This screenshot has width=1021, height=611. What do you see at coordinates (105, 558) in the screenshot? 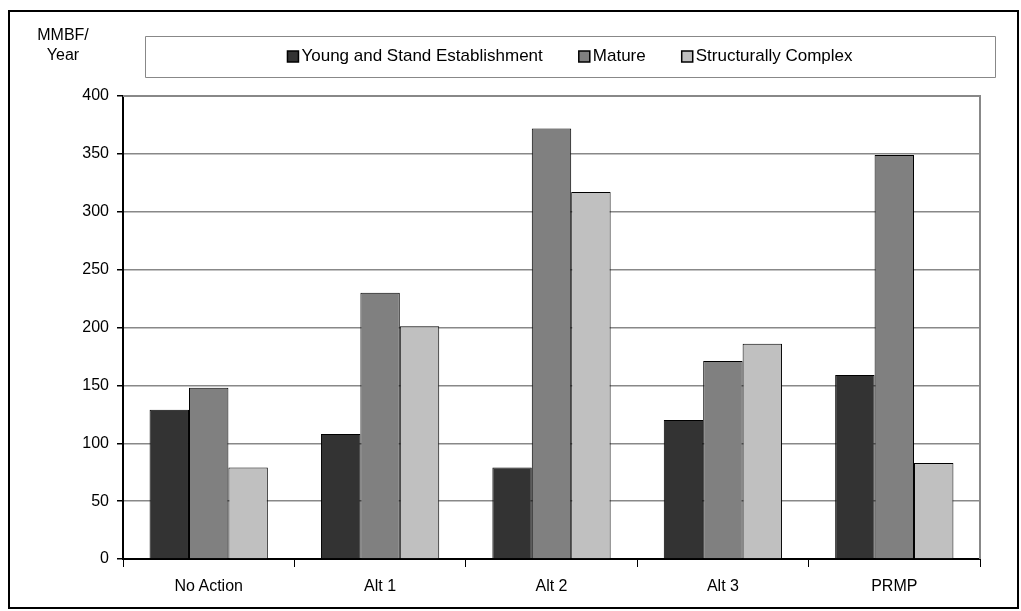
I see `y-tick-label: 0` at bounding box center [105, 558].